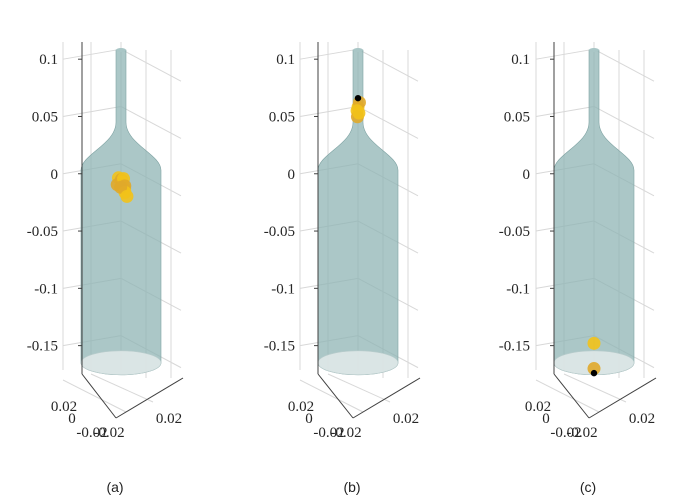 The height and width of the screenshot is (499, 674). I want to click on subplot-caption: (b), so click(351, 487).